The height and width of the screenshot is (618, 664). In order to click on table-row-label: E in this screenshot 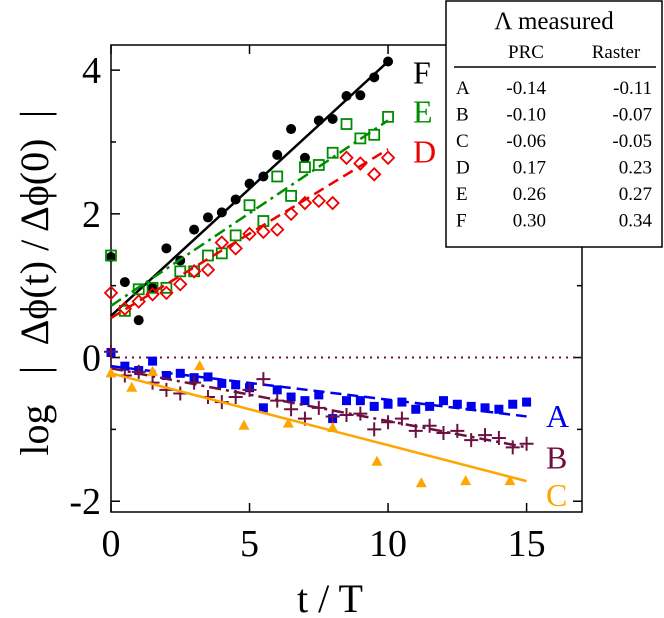, I will do `click(462, 194)`.